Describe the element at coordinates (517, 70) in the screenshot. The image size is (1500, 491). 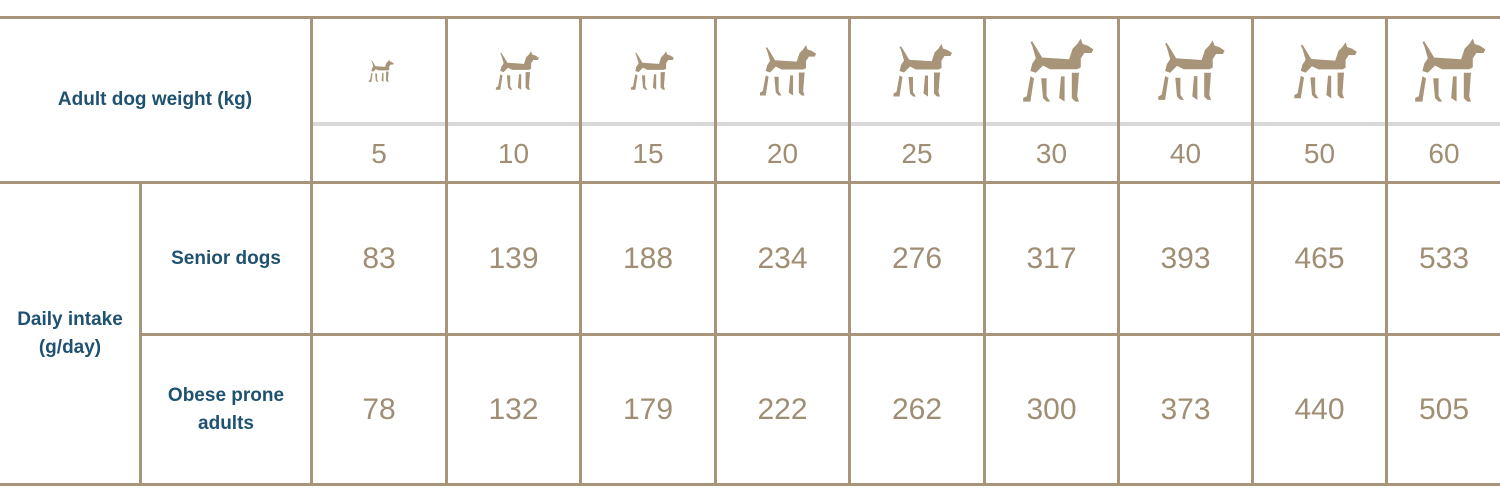
I see `dachshund-icon` at that location.